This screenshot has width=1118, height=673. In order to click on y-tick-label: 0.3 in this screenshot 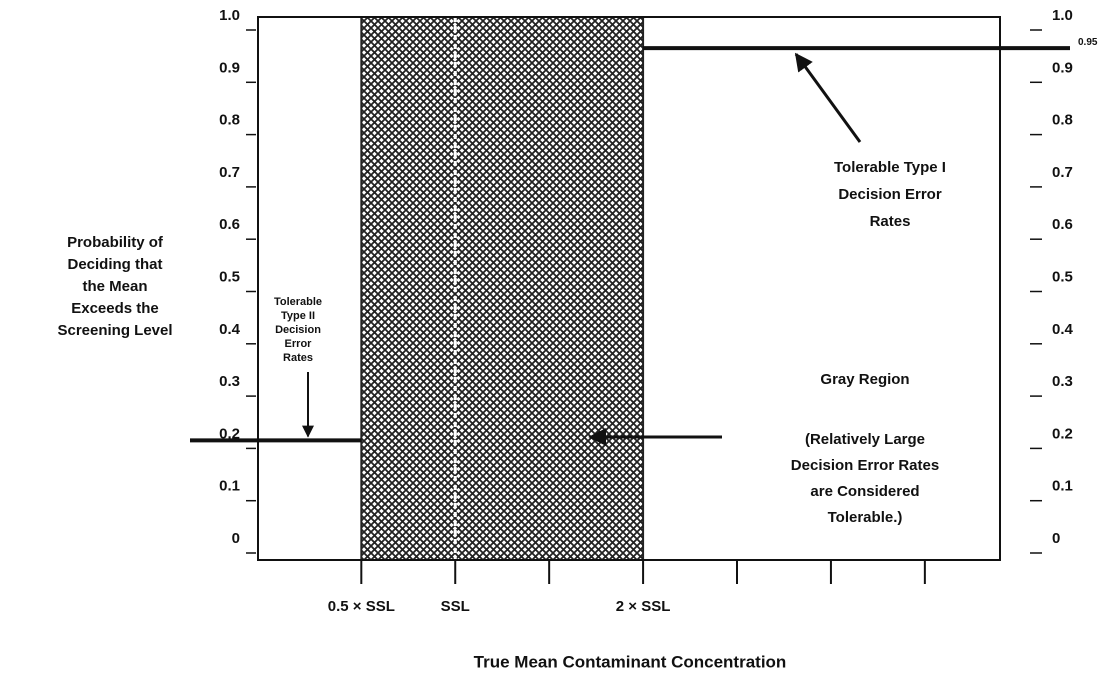, I will do `click(229, 381)`.